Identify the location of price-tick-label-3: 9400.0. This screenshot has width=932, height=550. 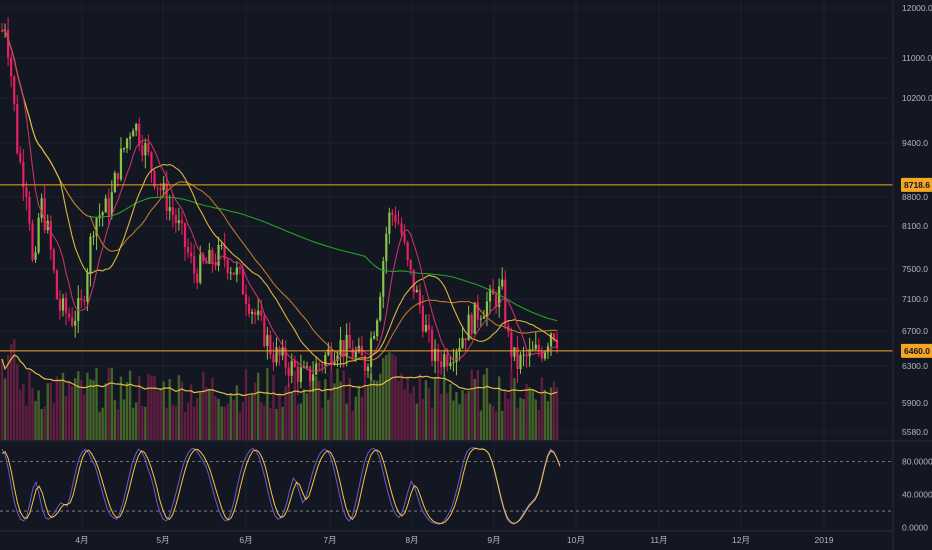
(915, 143).